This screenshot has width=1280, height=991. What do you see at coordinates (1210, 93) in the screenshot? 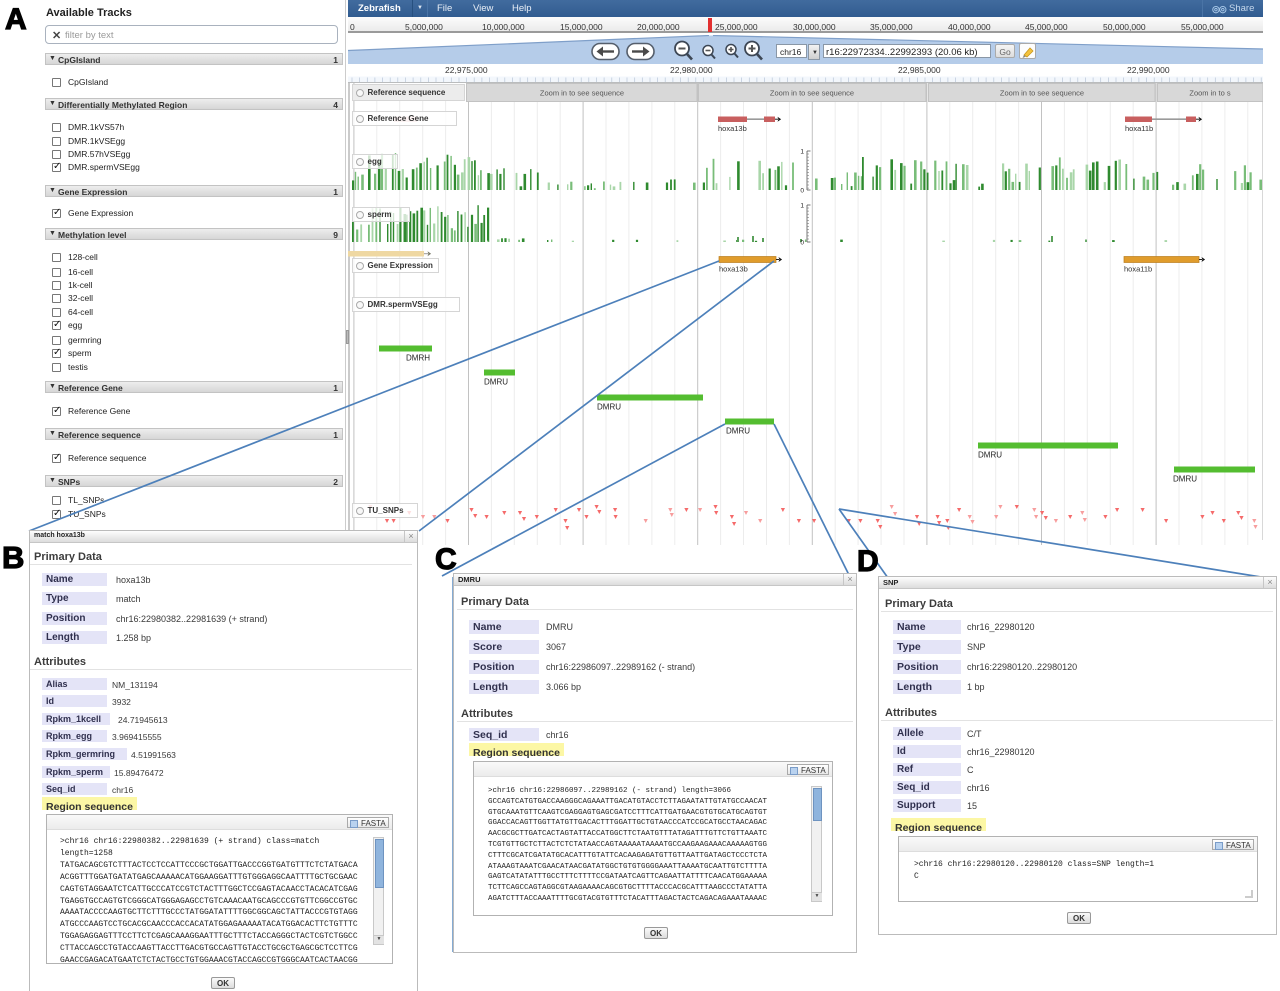
I see `svg-text: Zoom in to s` at bounding box center [1210, 93].